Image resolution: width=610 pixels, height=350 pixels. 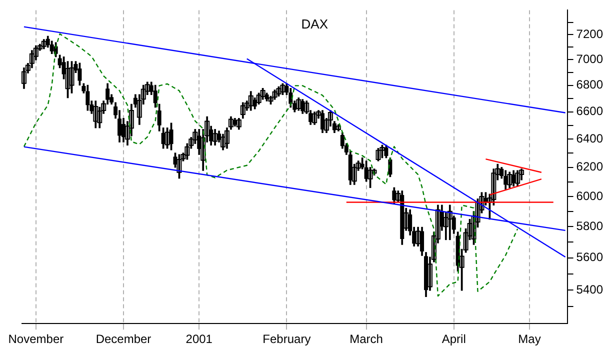 What do you see at coordinates (590, 289) in the screenshot?
I see `y-tick-label: 5400` at bounding box center [590, 289].